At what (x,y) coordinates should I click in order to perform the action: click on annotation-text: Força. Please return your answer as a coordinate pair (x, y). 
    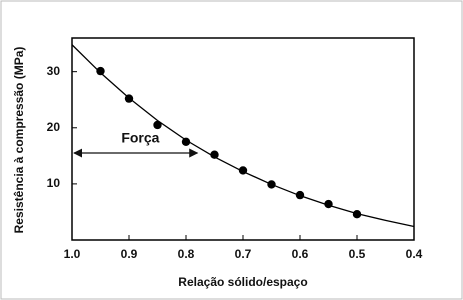
    Looking at the image, I should click on (140, 138).